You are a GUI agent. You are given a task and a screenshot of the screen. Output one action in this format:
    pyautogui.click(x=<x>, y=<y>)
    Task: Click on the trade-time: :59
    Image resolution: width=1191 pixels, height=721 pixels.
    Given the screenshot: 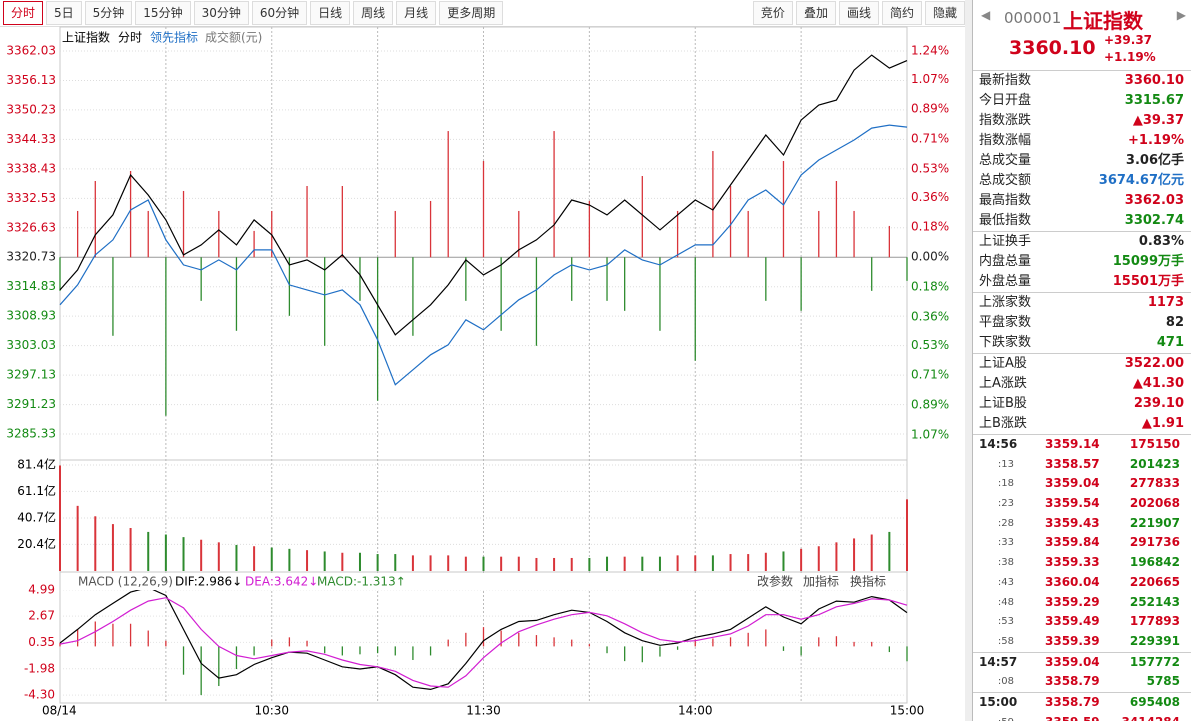 What is the action you would take?
    pyautogui.click(x=1006, y=717)
    